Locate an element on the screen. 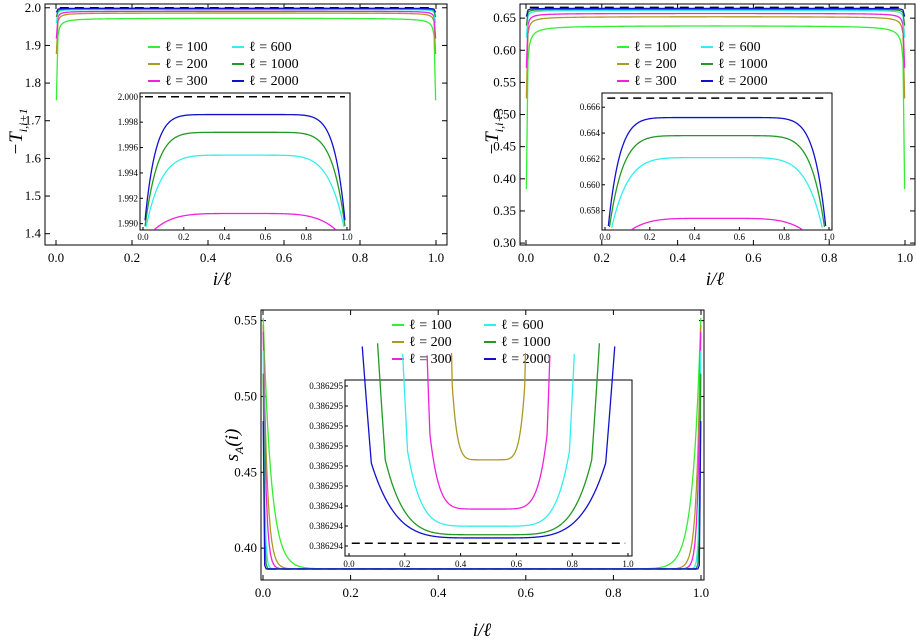  y-tick-label: 0.35 is located at coordinates (504, 210).